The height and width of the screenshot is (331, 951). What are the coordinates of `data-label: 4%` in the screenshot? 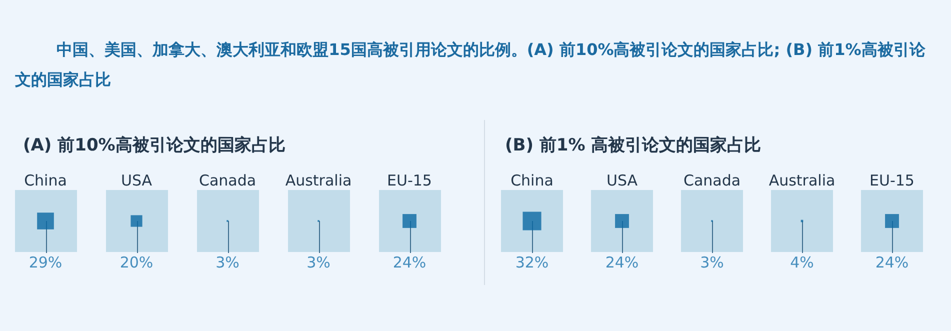 It's located at (802, 263).